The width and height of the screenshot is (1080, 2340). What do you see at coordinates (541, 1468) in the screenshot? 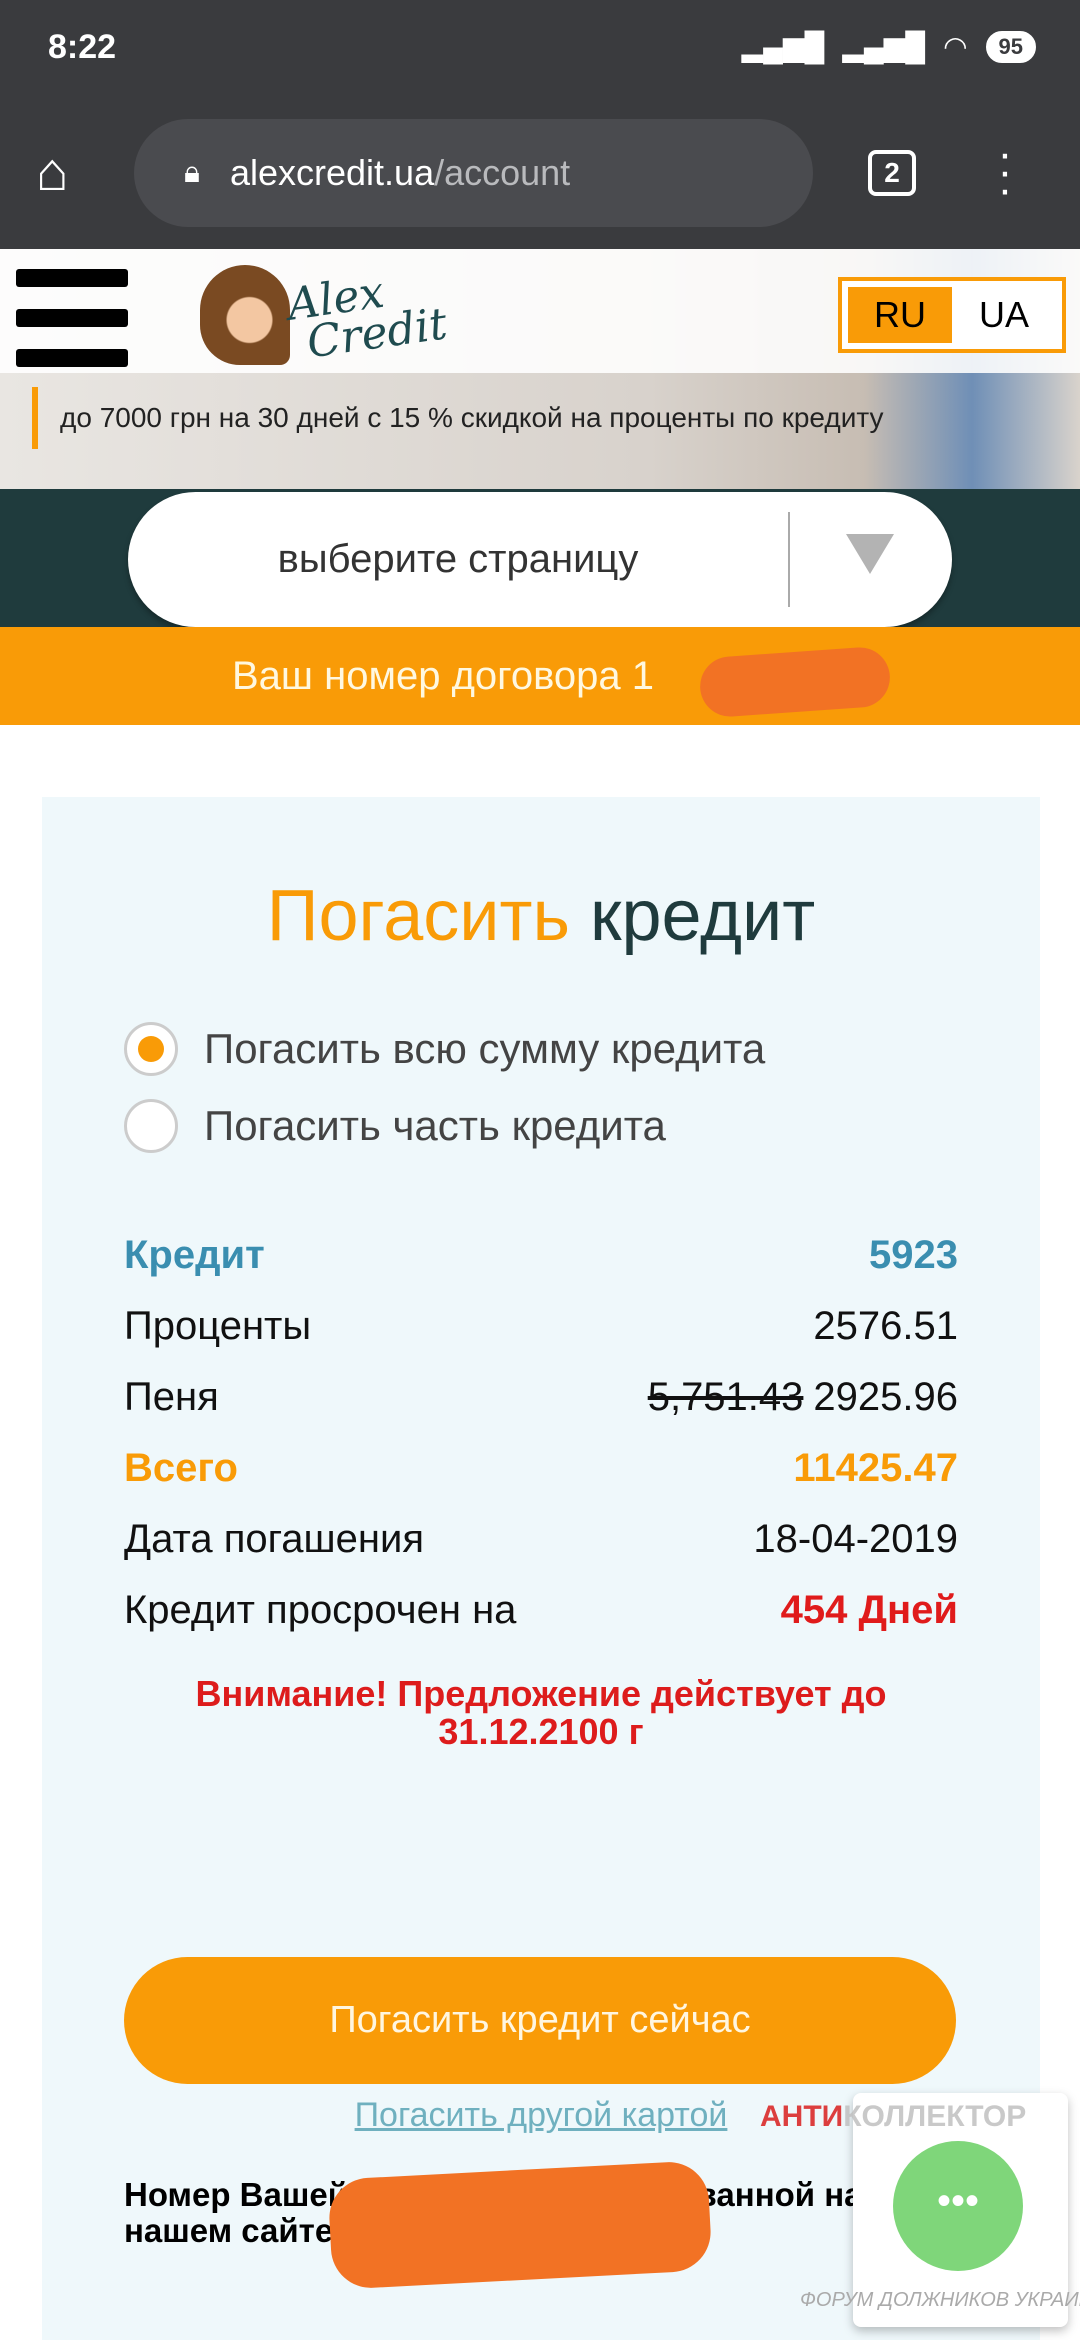
I see `row-total: Всего 11425.47` at bounding box center [541, 1468].